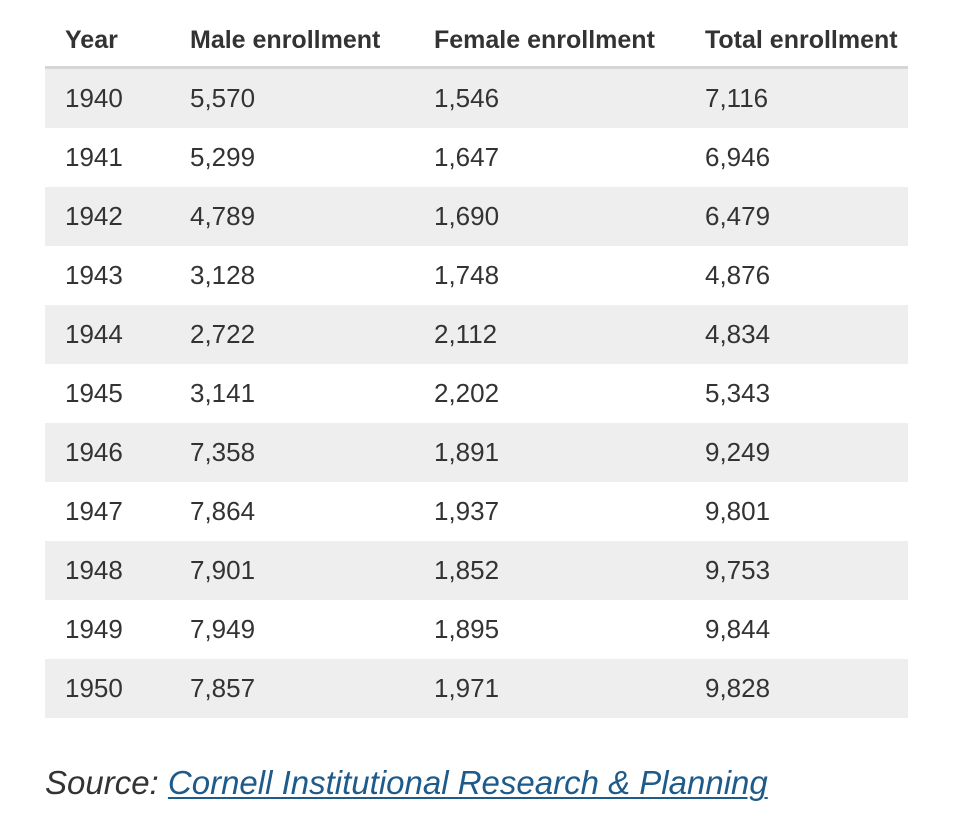 The image size is (956, 828). I want to click on cell-male-enrollment: 7,864, so click(223, 511).